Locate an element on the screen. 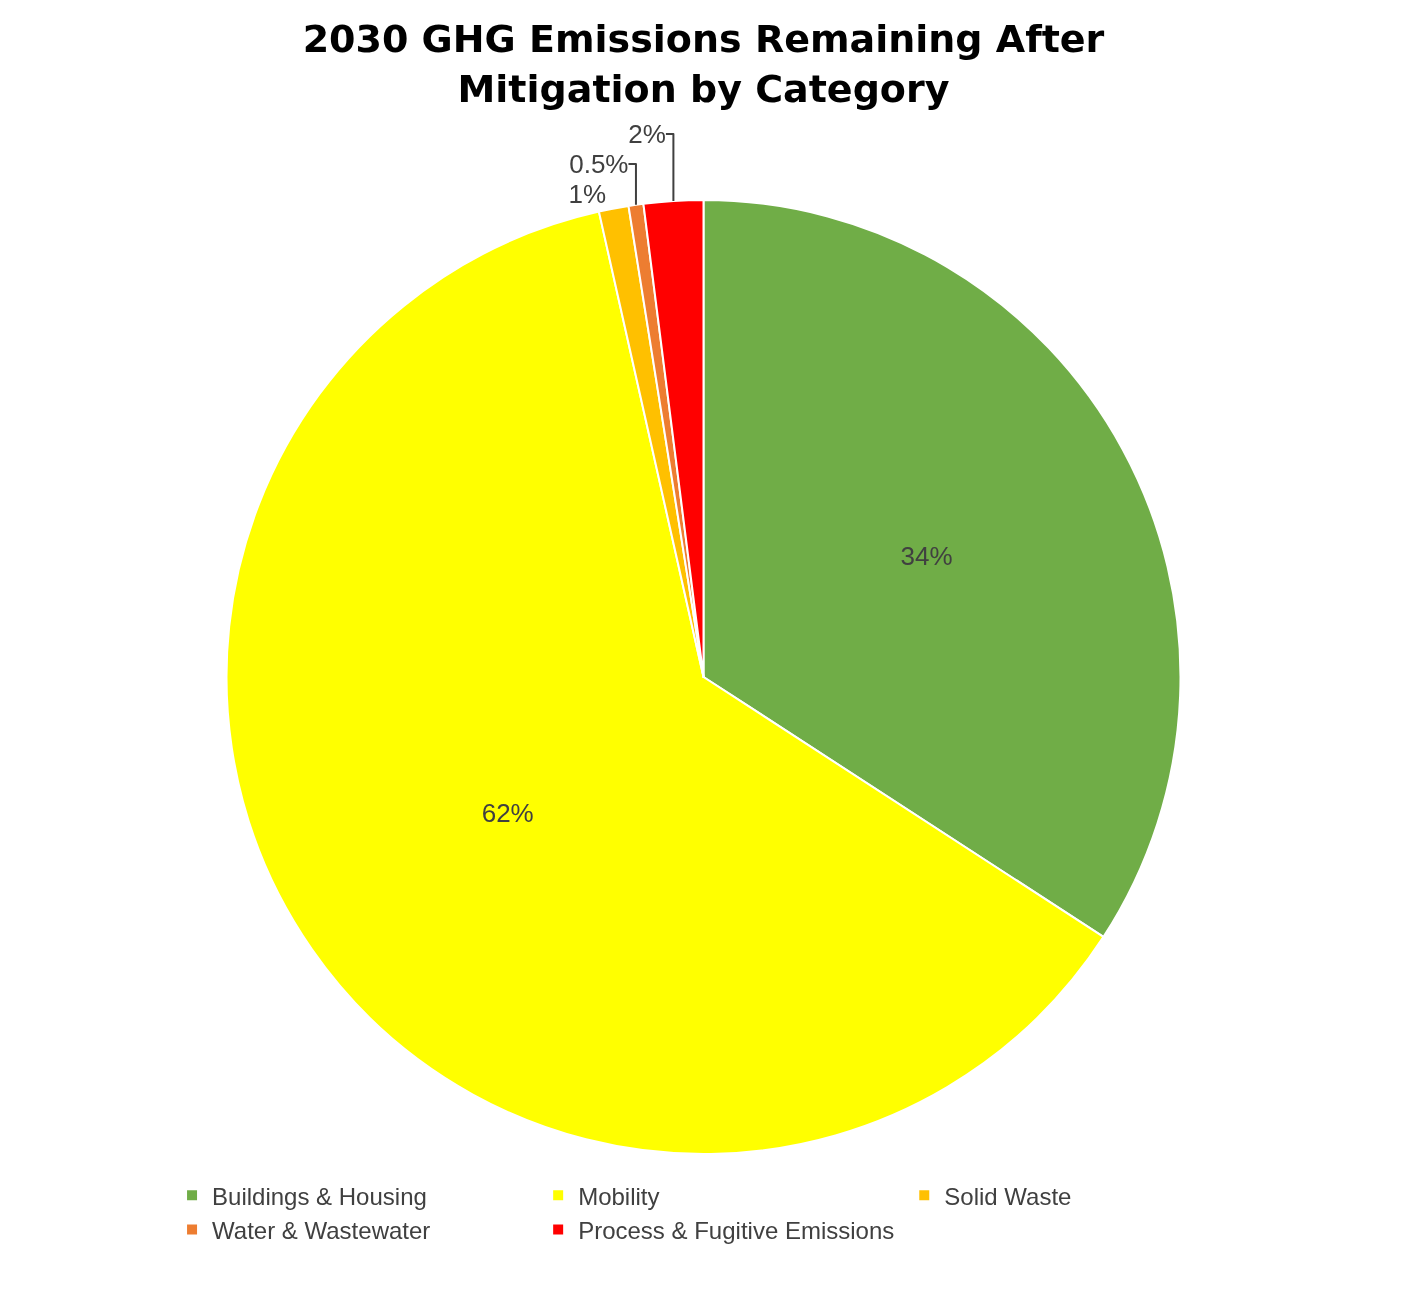 The width and height of the screenshot is (1407, 1304). data-label: 1% is located at coordinates (587, 194).